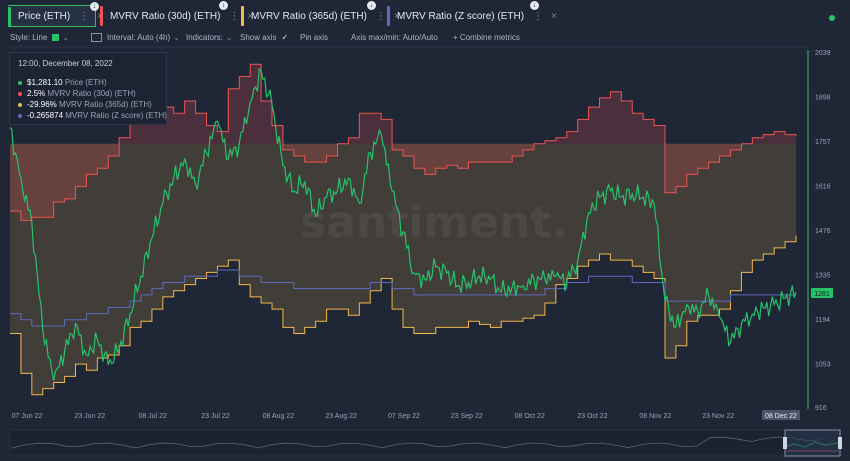  I want to click on navigator-selection, so click(812, 443).